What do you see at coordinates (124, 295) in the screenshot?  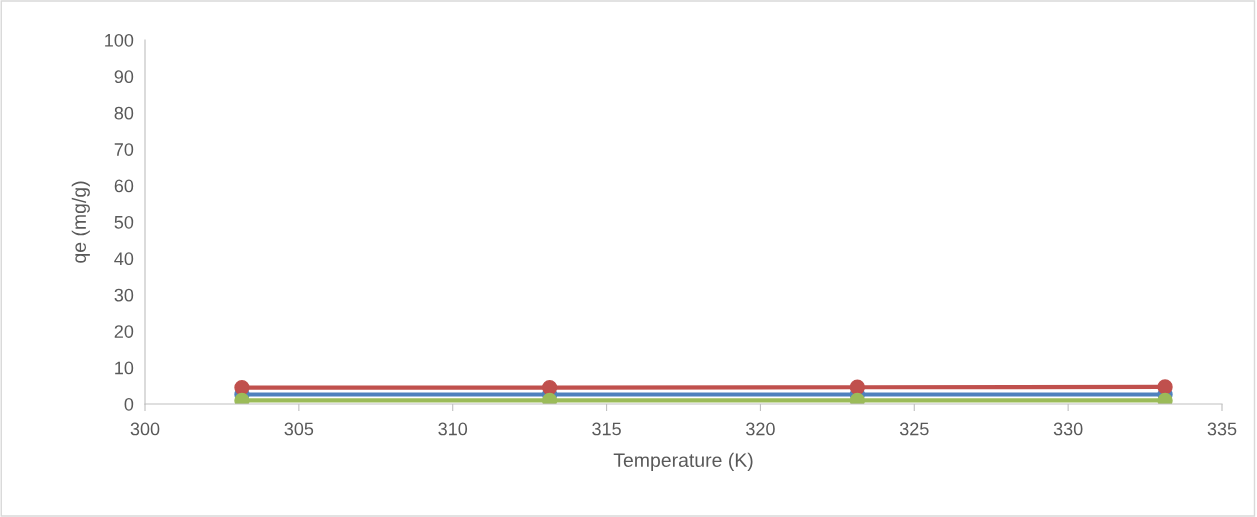 I see `y-tick-label: 30` at bounding box center [124, 295].